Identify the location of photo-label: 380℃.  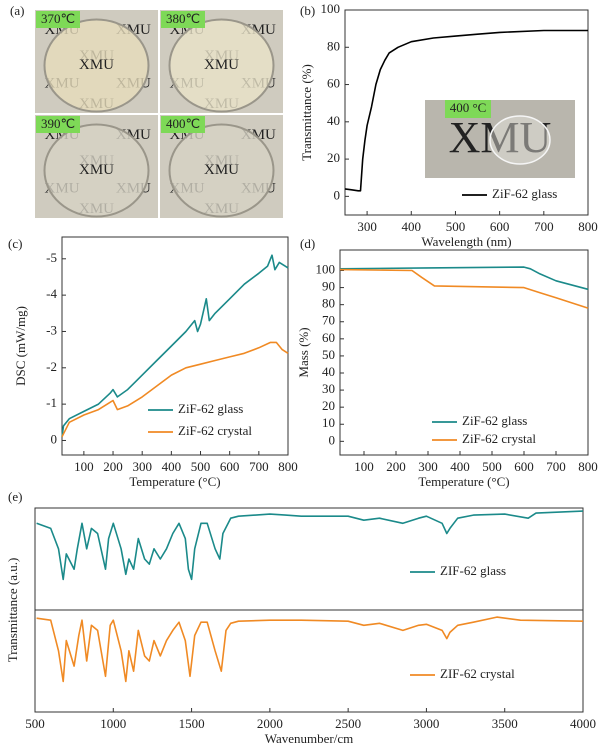
(183, 18).